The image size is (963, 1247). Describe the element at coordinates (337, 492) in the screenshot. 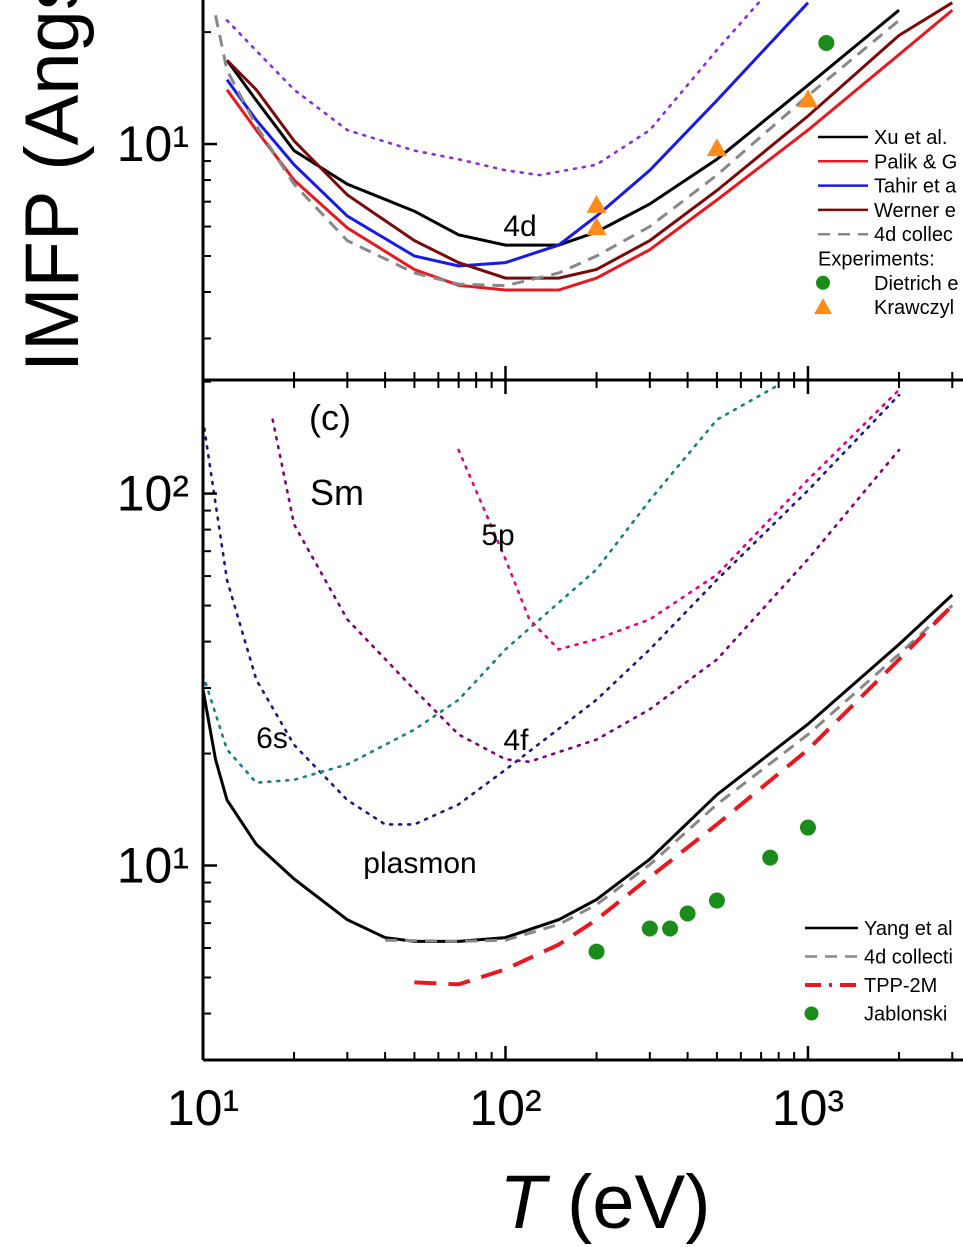

I see `annotation: Sm` at that location.